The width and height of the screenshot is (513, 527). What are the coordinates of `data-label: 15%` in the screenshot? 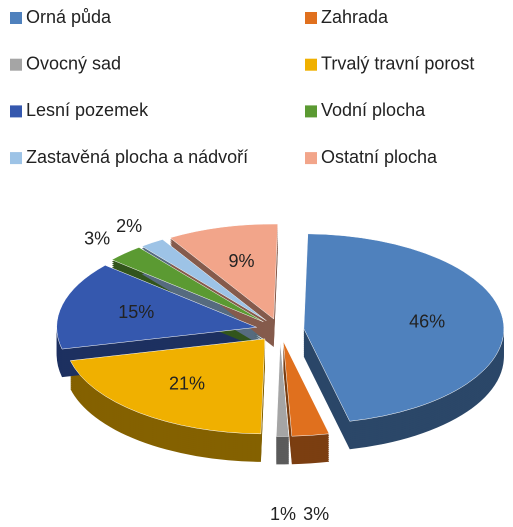 It's located at (136, 312).